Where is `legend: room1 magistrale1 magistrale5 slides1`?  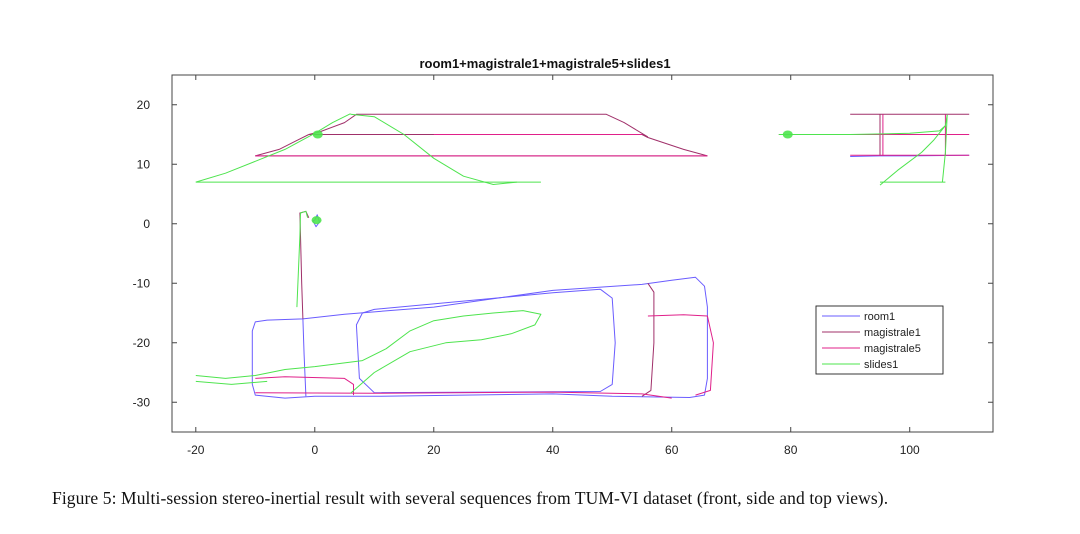 legend: room1 magistrale1 magistrale5 slides1 is located at coordinates (879, 340).